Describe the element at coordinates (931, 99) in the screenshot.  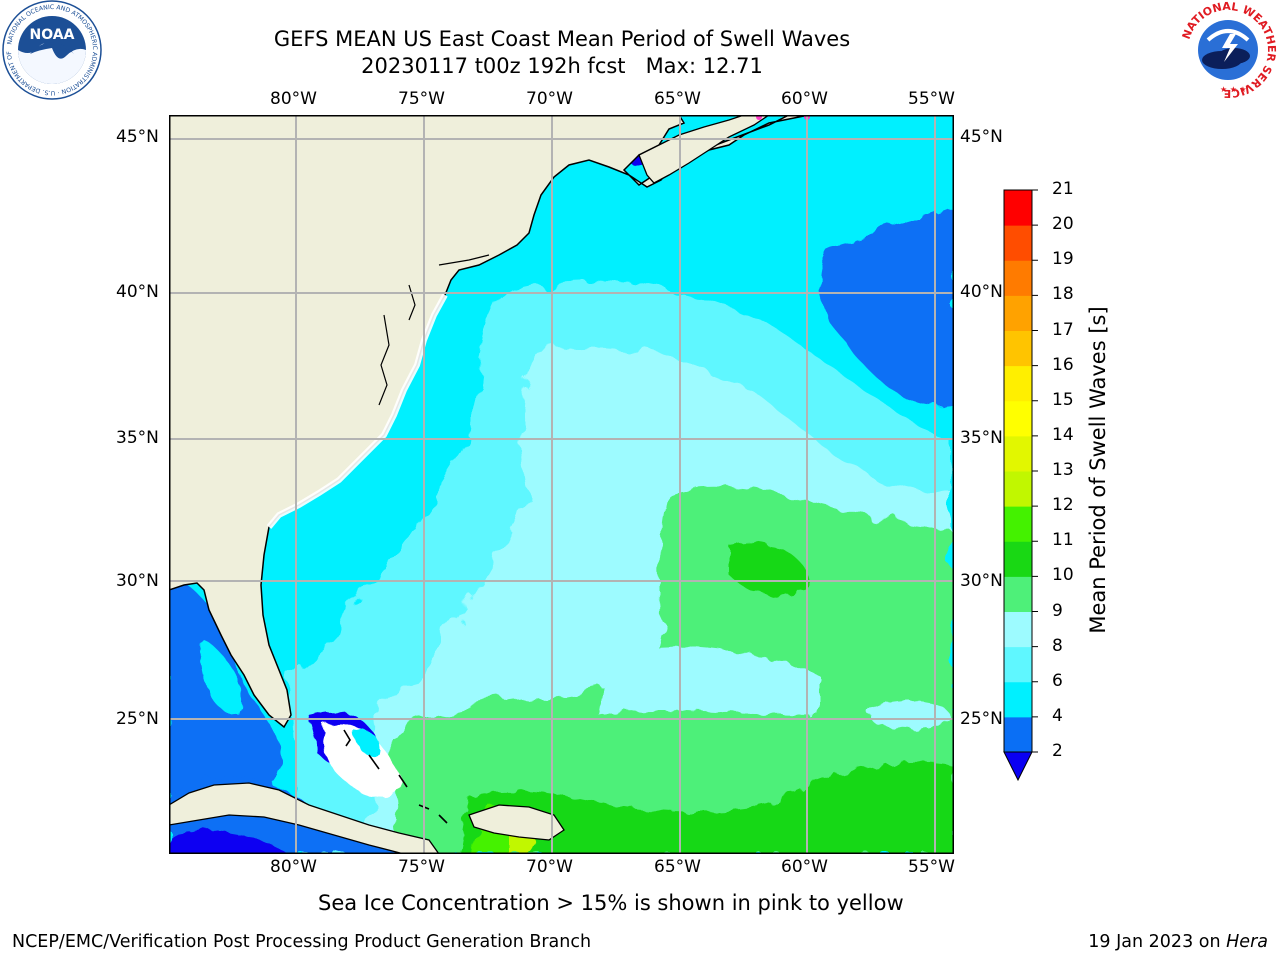
I see `lon-label-top: 55°W` at that location.